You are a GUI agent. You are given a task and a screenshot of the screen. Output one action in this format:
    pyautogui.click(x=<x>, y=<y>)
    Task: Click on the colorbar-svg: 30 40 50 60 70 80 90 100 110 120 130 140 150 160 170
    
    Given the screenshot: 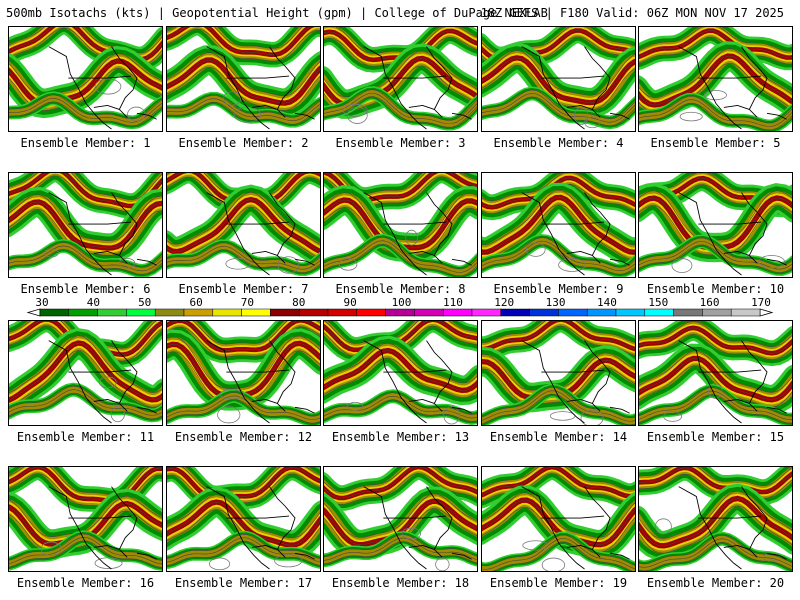 What is the action you would take?
    pyautogui.click(x=400, y=306)
    